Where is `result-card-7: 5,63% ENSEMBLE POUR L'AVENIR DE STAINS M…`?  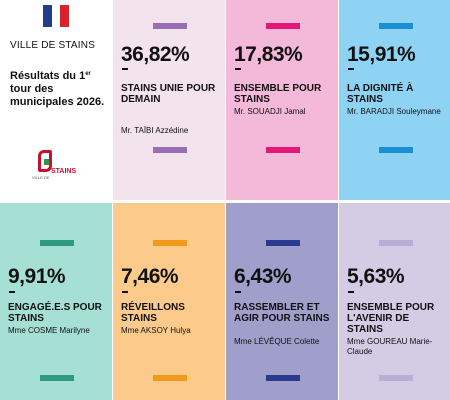 result-card-7: 5,63% ENSEMBLE POUR L'AVENIR DE STAINS M… is located at coordinates (394, 301).